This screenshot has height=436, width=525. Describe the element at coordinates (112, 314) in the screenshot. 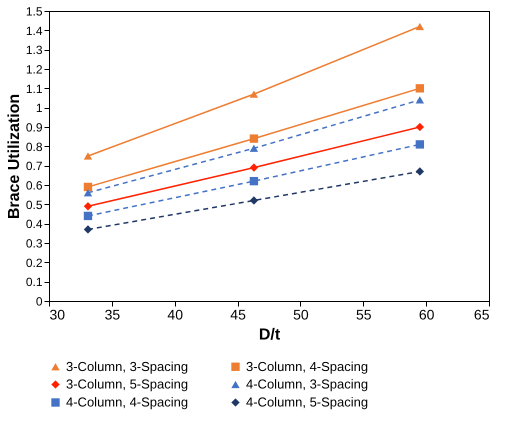

I see `x-tick-label: 35` at that location.